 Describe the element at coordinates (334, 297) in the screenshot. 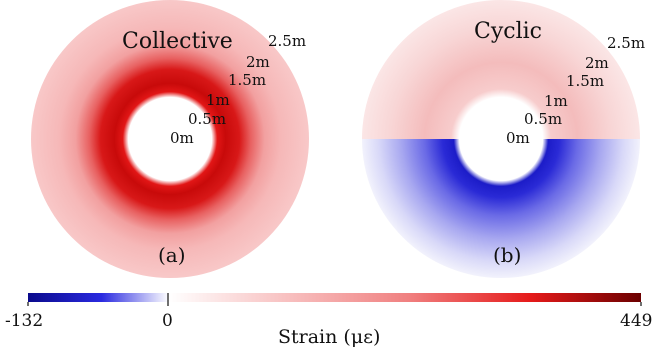

I see `colorbar-gradient` at that location.